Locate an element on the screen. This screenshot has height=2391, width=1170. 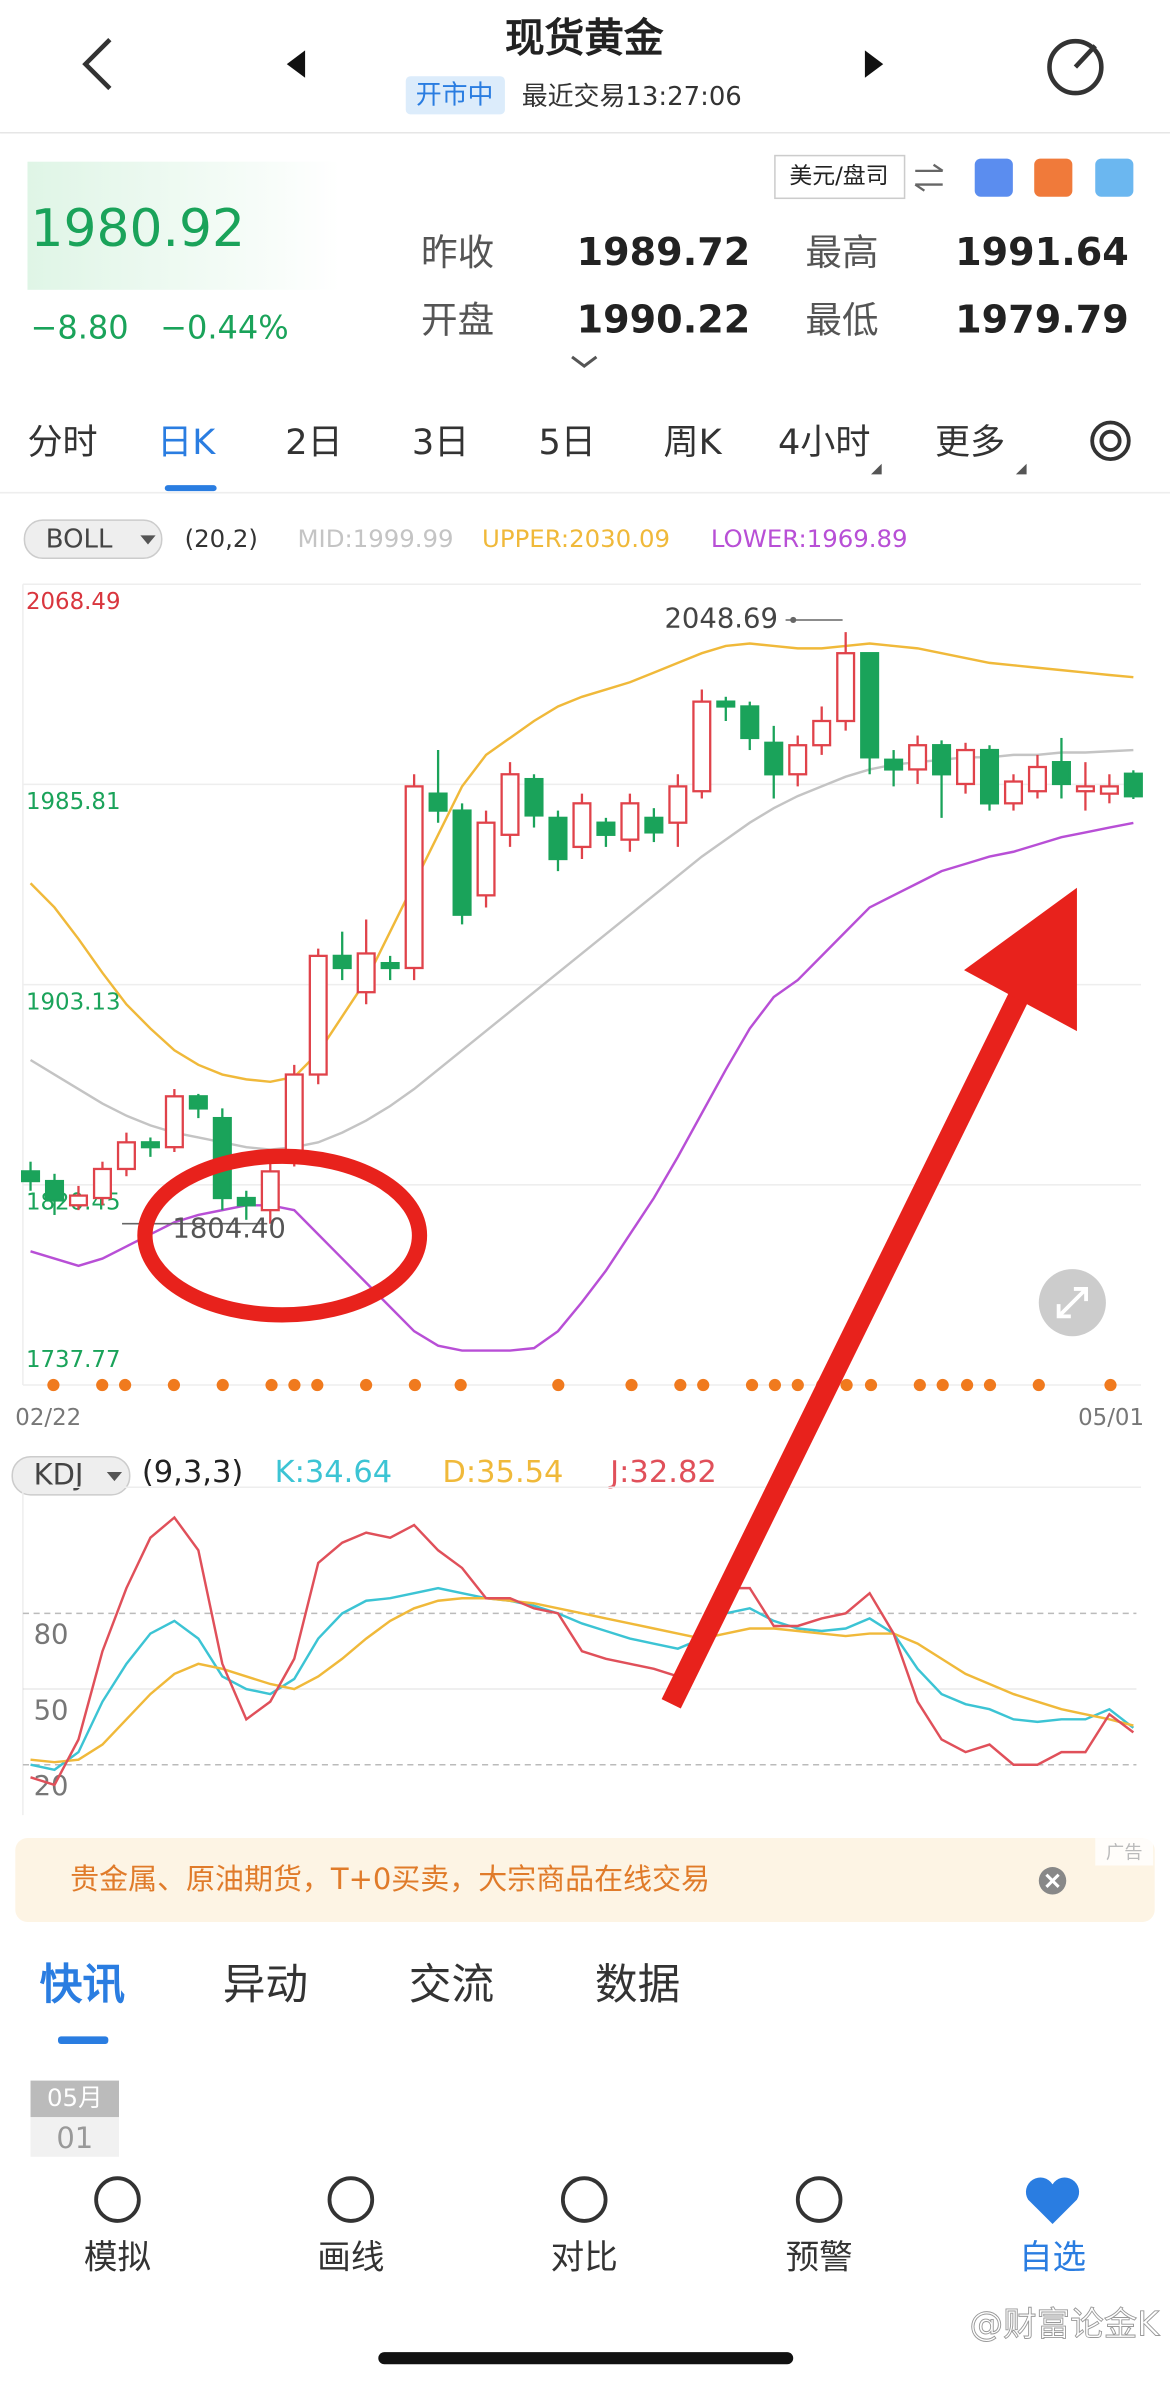
status-text: 开市中 is located at coordinates (455, 96).